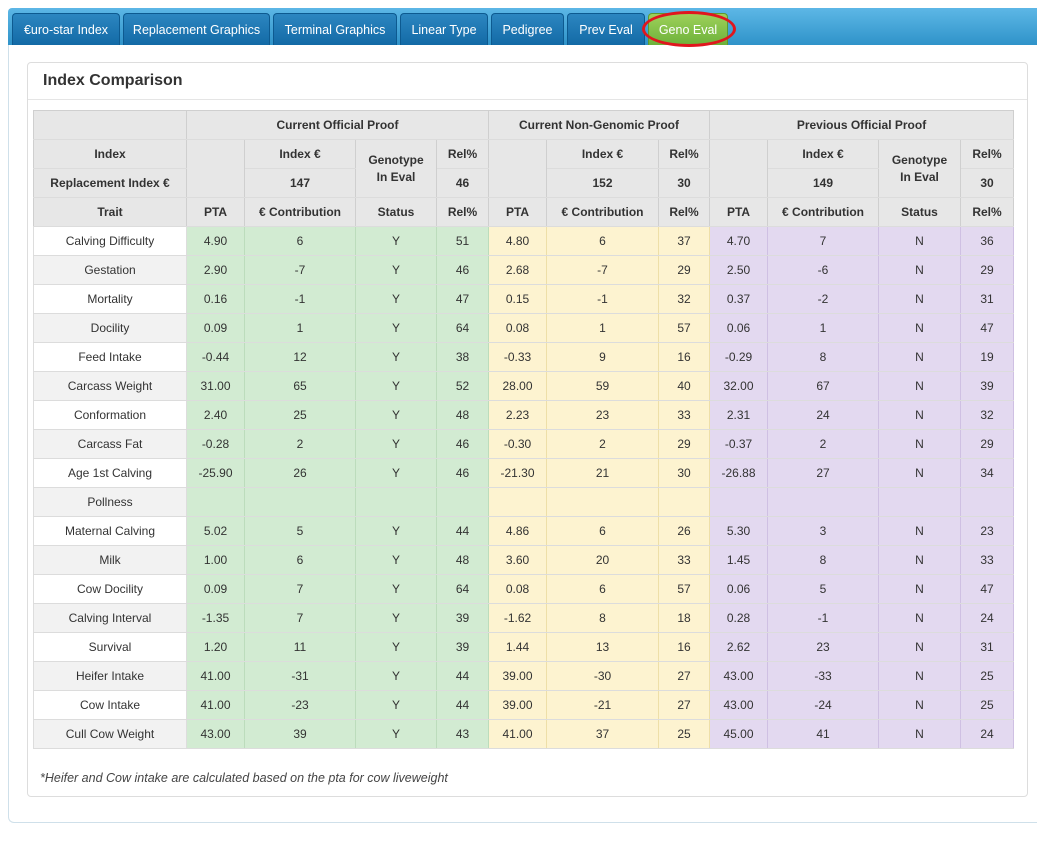 The image size is (1037, 842). What do you see at coordinates (396, 212) in the screenshot?
I see `current-status-header: Status` at bounding box center [396, 212].